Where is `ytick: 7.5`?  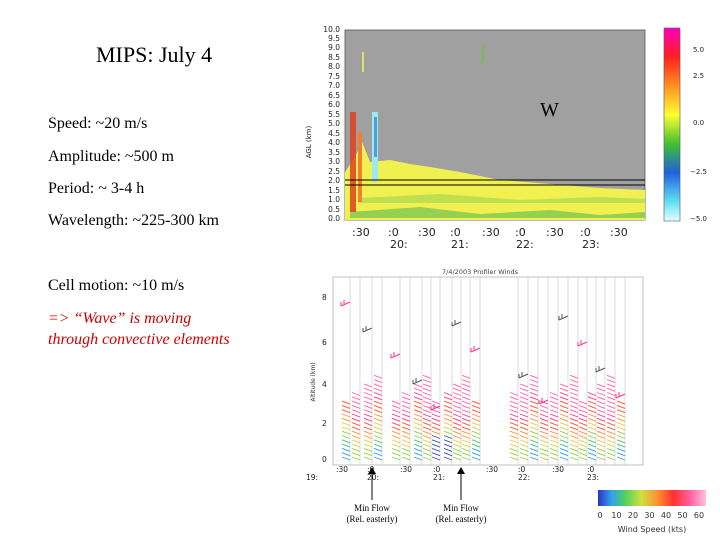
ytick: 7.5 is located at coordinates (334, 76).